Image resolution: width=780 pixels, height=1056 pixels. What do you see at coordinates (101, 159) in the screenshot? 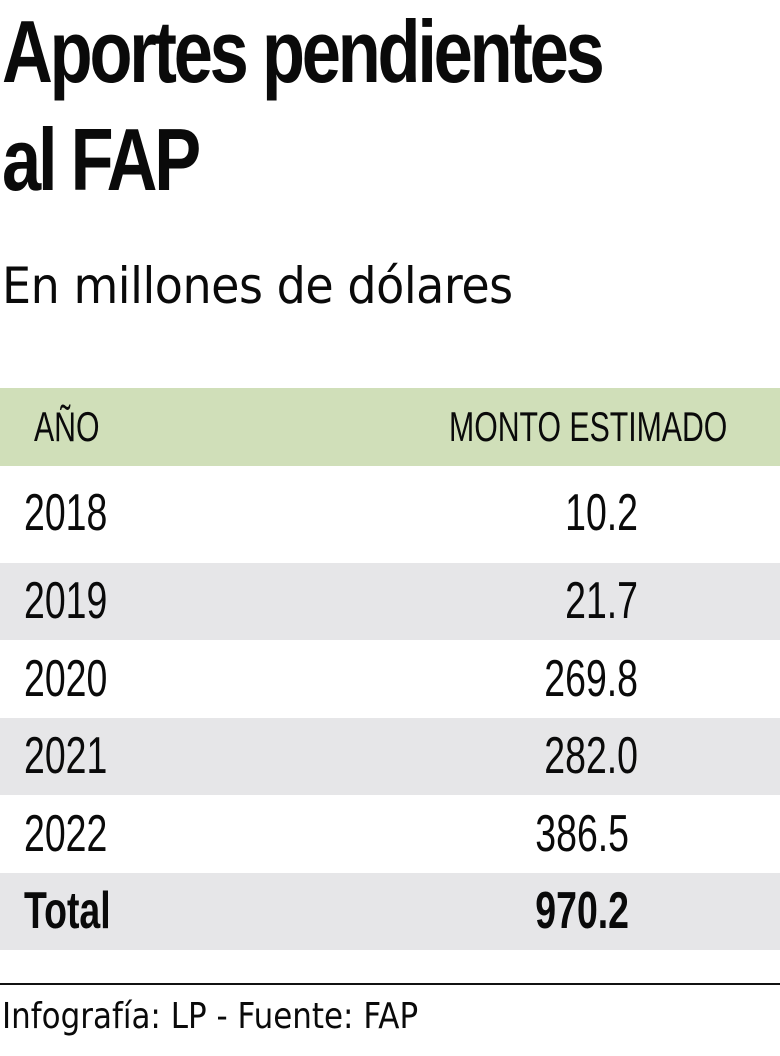
I see `title-line-2: al FAP` at bounding box center [101, 159].